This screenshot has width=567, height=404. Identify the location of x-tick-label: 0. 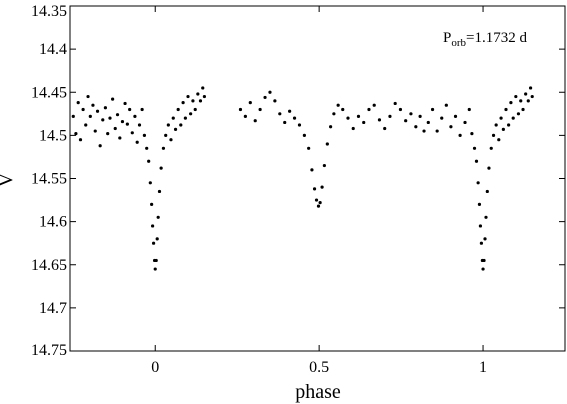
(155, 367).